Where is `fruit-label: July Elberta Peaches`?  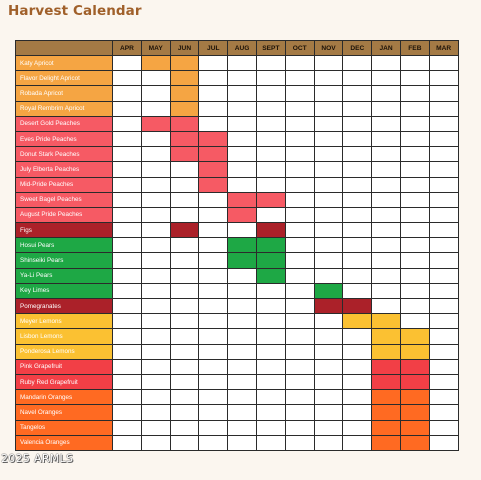 fruit-label: July Elberta Peaches is located at coordinates (64, 169).